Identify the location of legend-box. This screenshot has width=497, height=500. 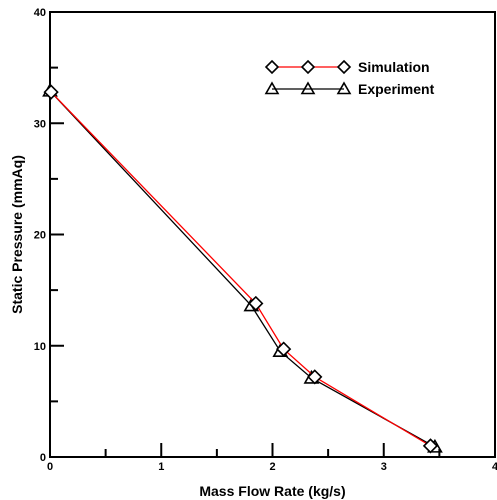
(360, 80).